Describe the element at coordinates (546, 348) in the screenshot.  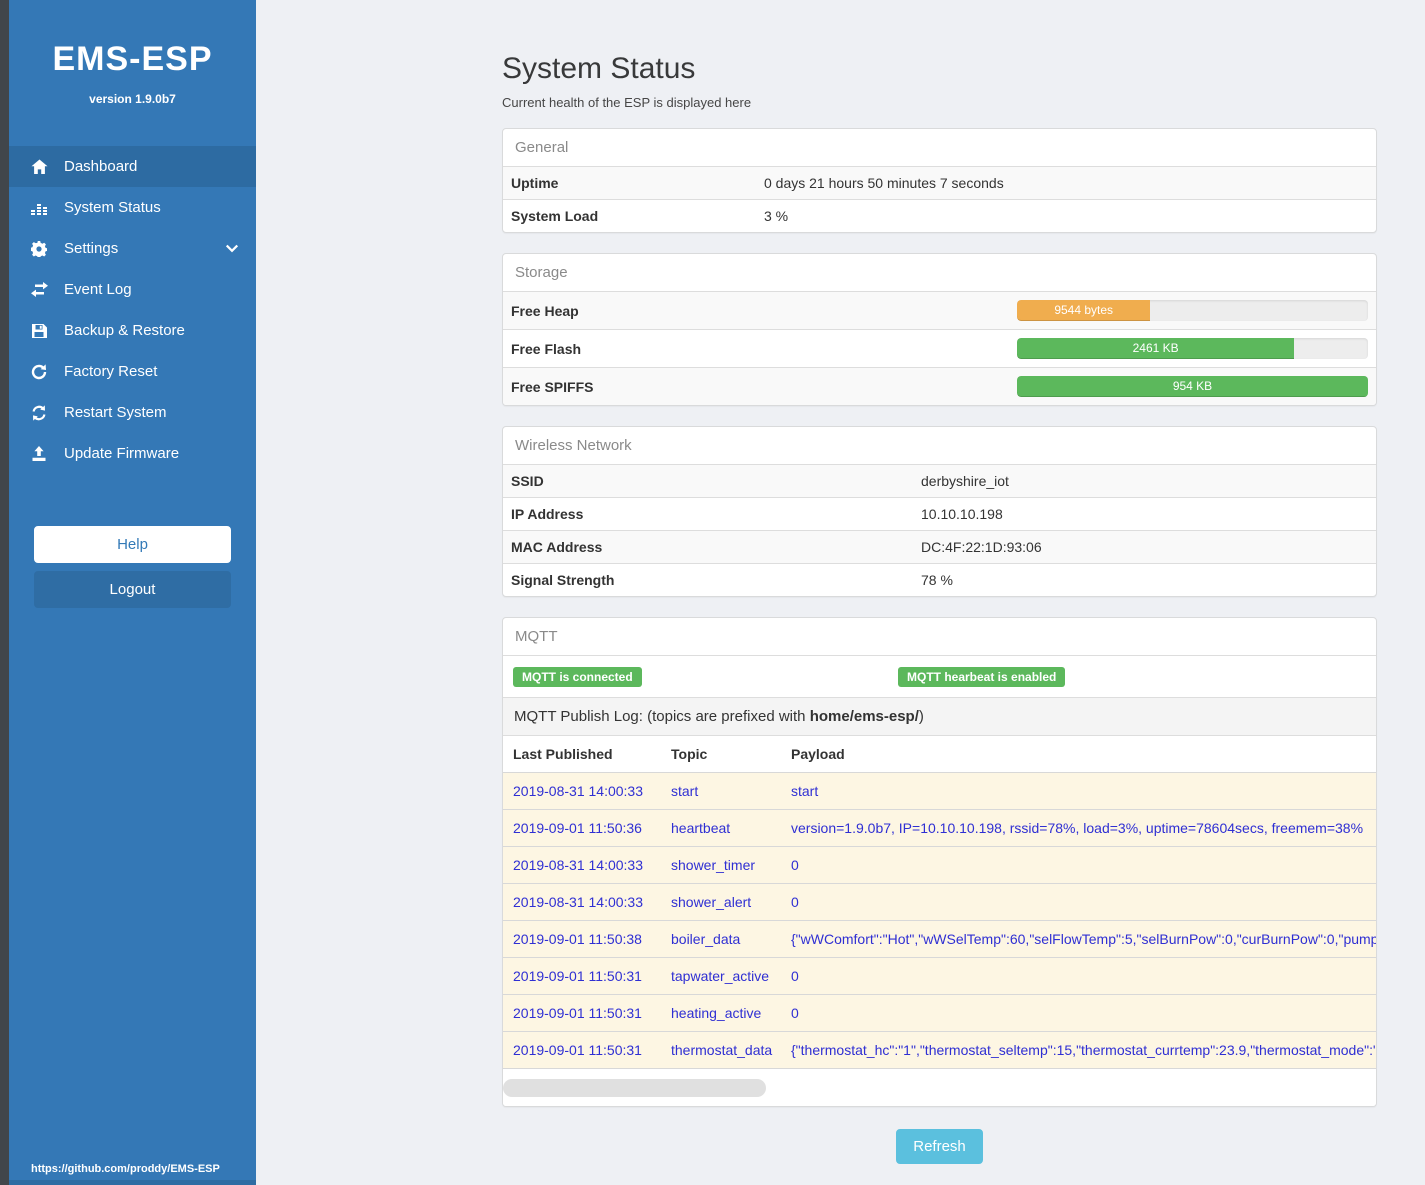
I see `row-label: Free Flash` at that location.